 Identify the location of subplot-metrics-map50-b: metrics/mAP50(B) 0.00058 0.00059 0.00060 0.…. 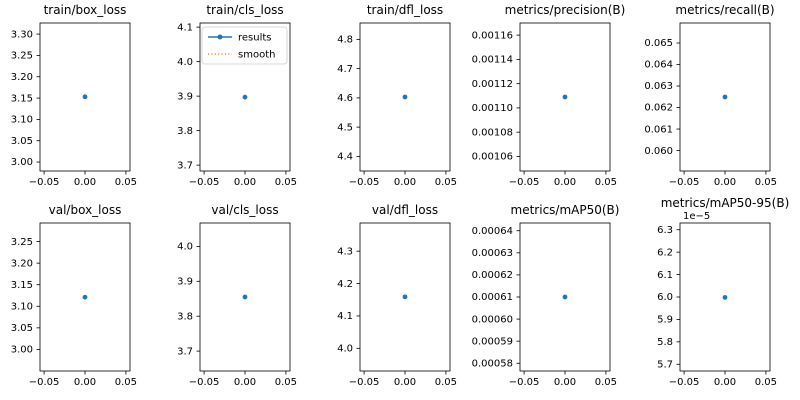
(556, 300).